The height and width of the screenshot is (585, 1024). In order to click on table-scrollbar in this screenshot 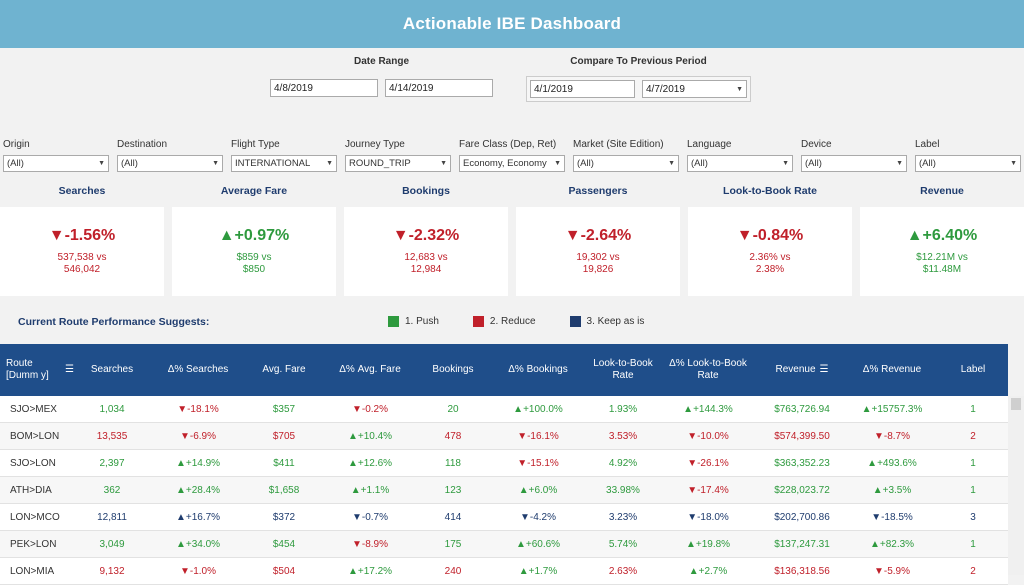, I will do `click(1016, 485)`.